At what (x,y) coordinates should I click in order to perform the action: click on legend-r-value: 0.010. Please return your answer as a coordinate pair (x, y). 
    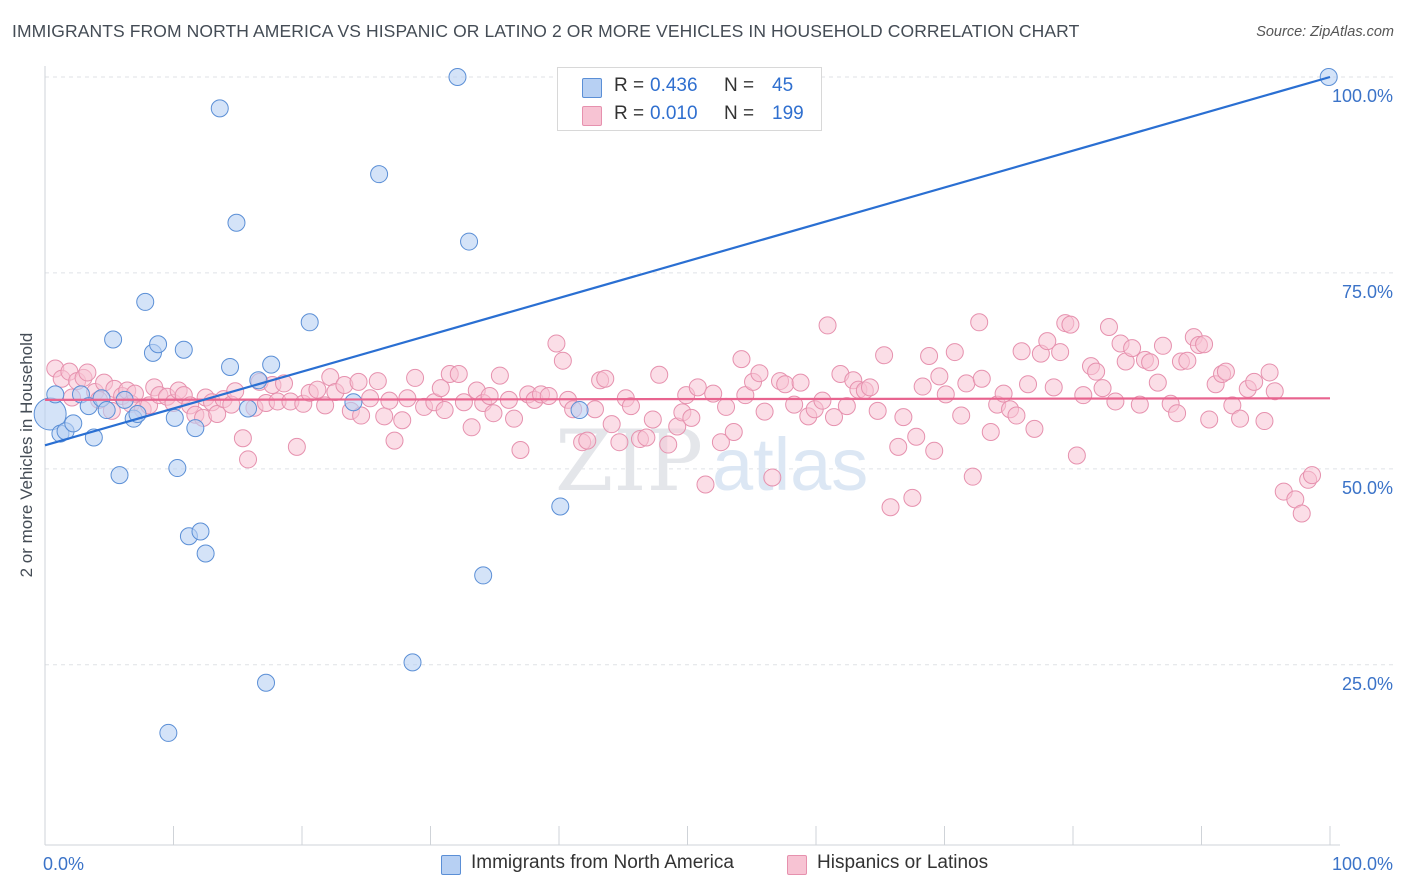
    Looking at the image, I should click on (674, 113).